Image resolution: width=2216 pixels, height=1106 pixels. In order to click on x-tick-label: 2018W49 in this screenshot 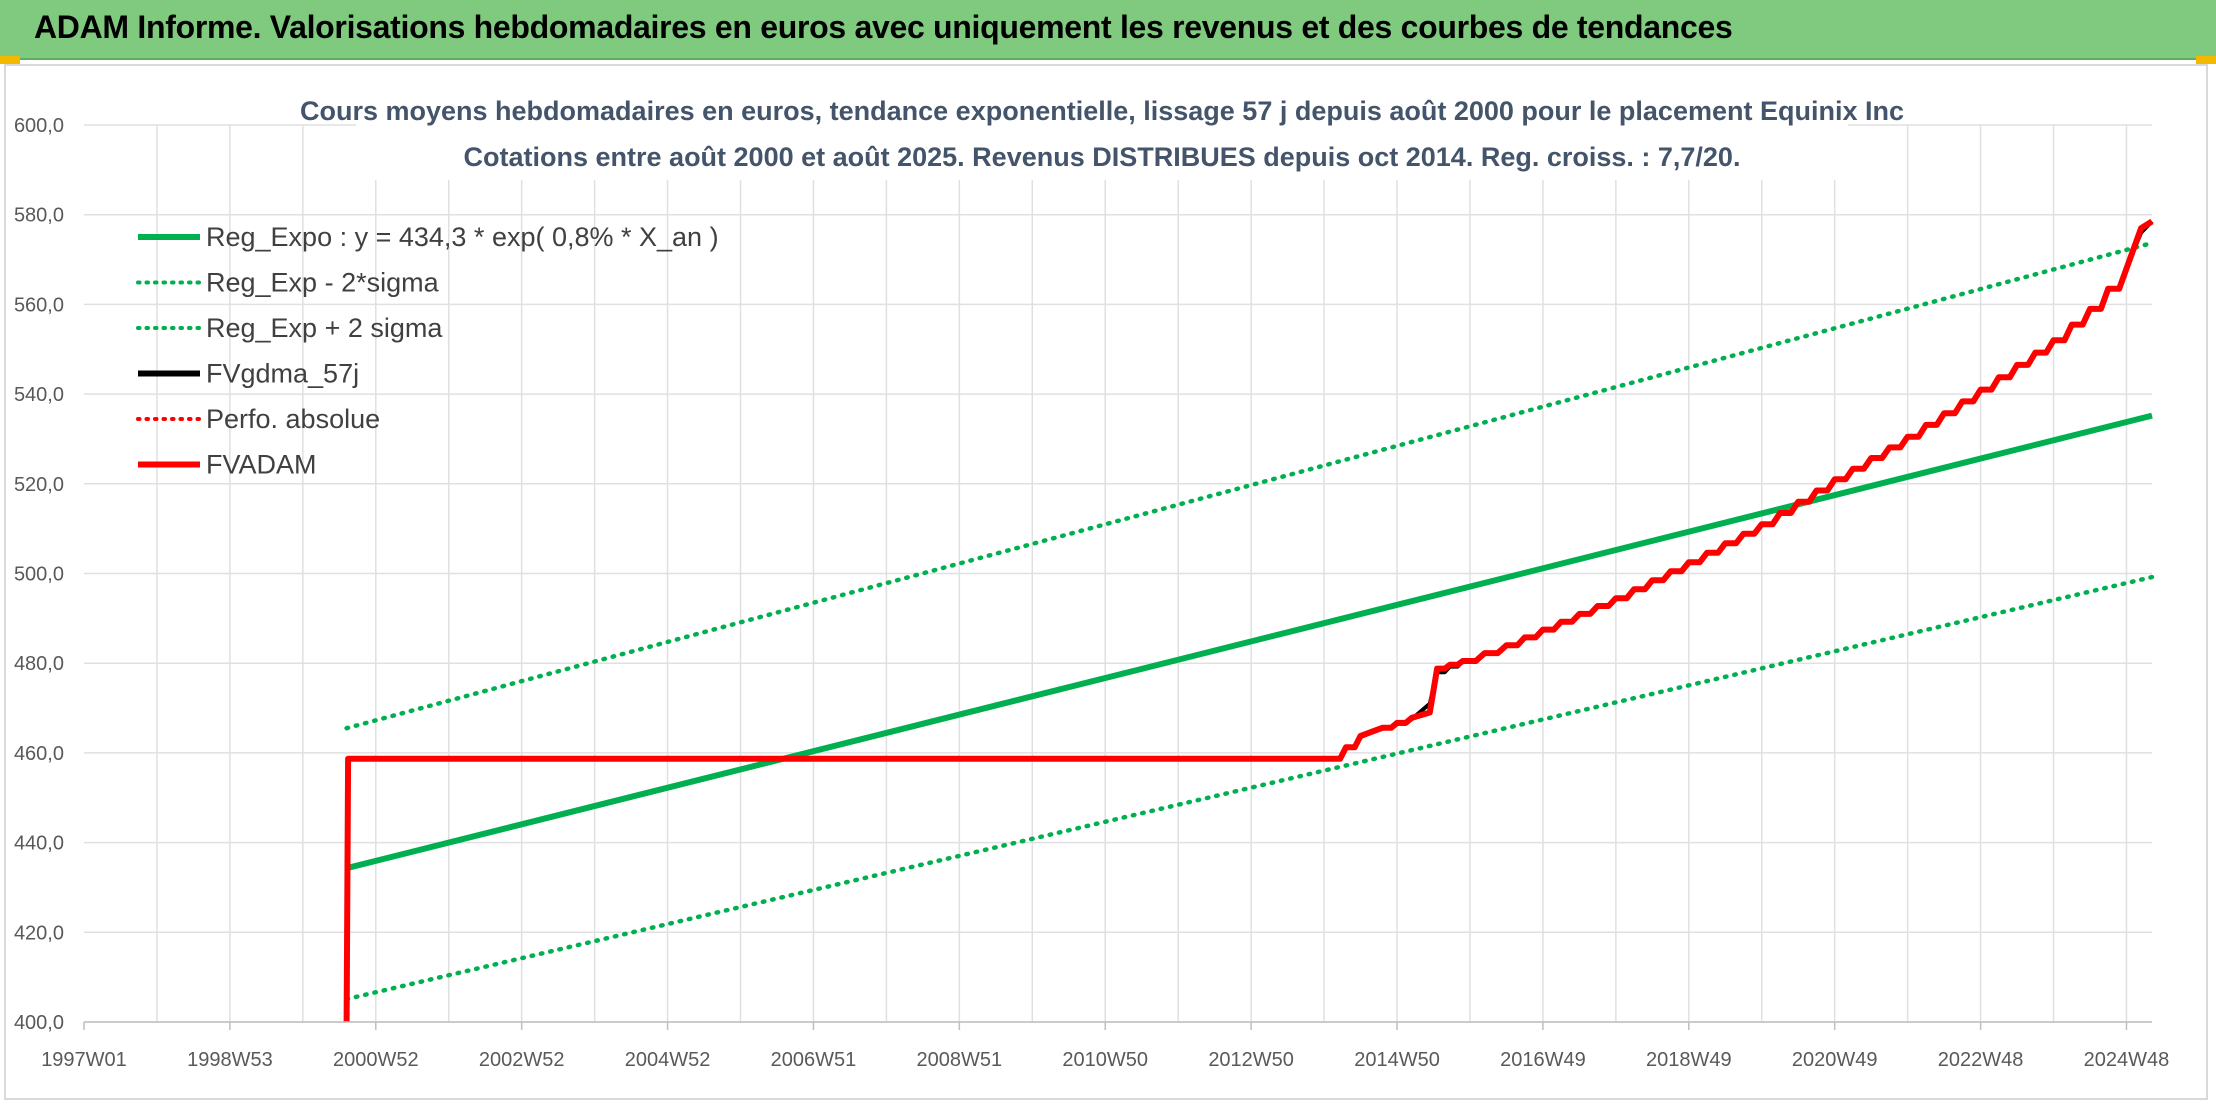, I will do `click(1689, 1060)`.